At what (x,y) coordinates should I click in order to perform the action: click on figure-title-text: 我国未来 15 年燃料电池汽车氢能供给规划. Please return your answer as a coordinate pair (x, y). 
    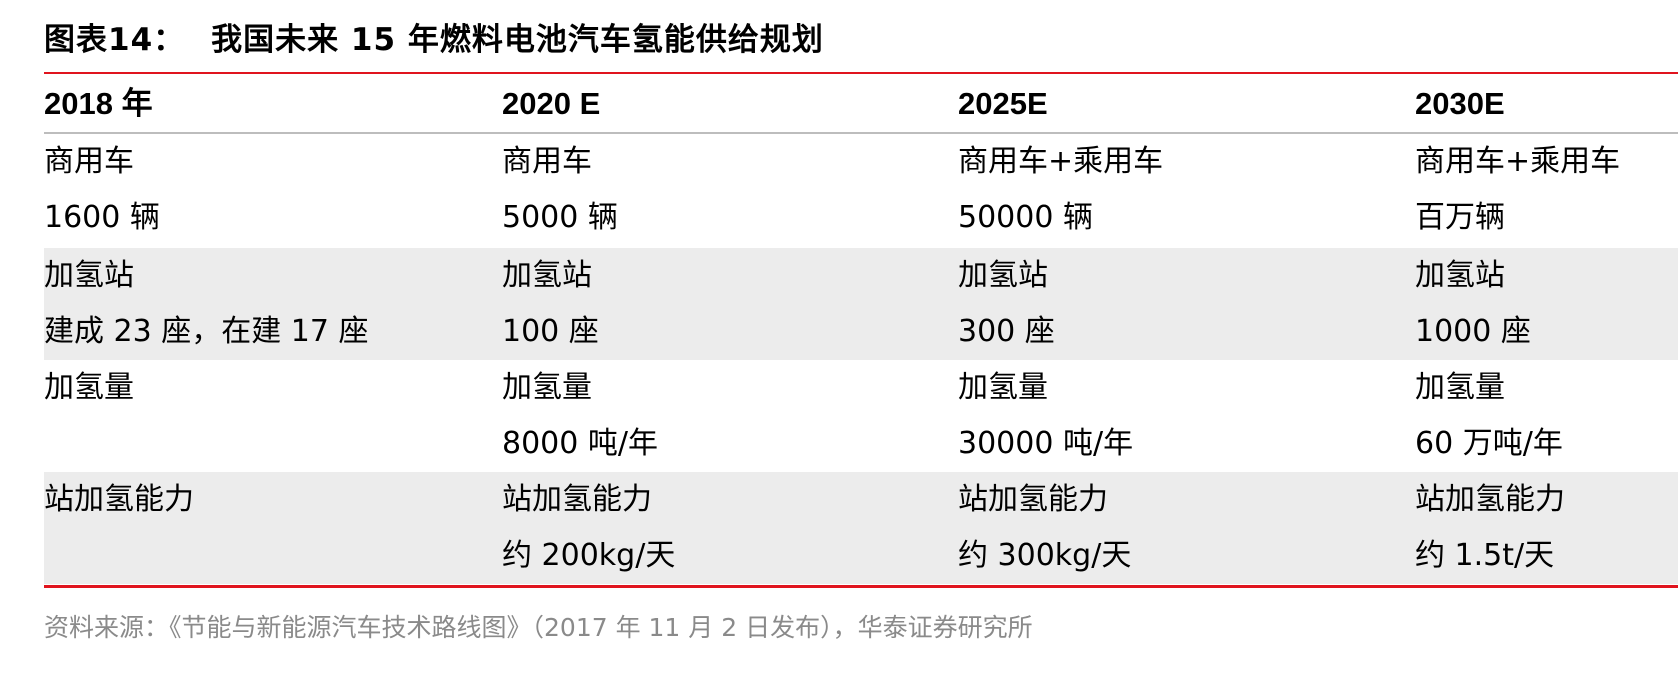
    Looking at the image, I should click on (517, 40).